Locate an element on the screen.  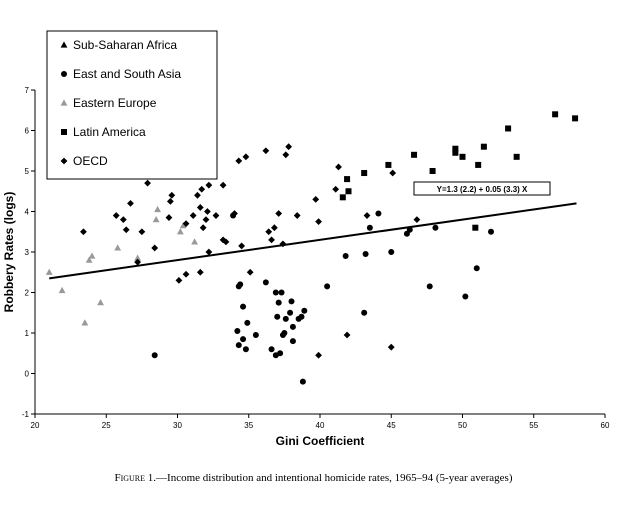
legend-marker-sub-saharan-africa is located at coordinates (64, 44).